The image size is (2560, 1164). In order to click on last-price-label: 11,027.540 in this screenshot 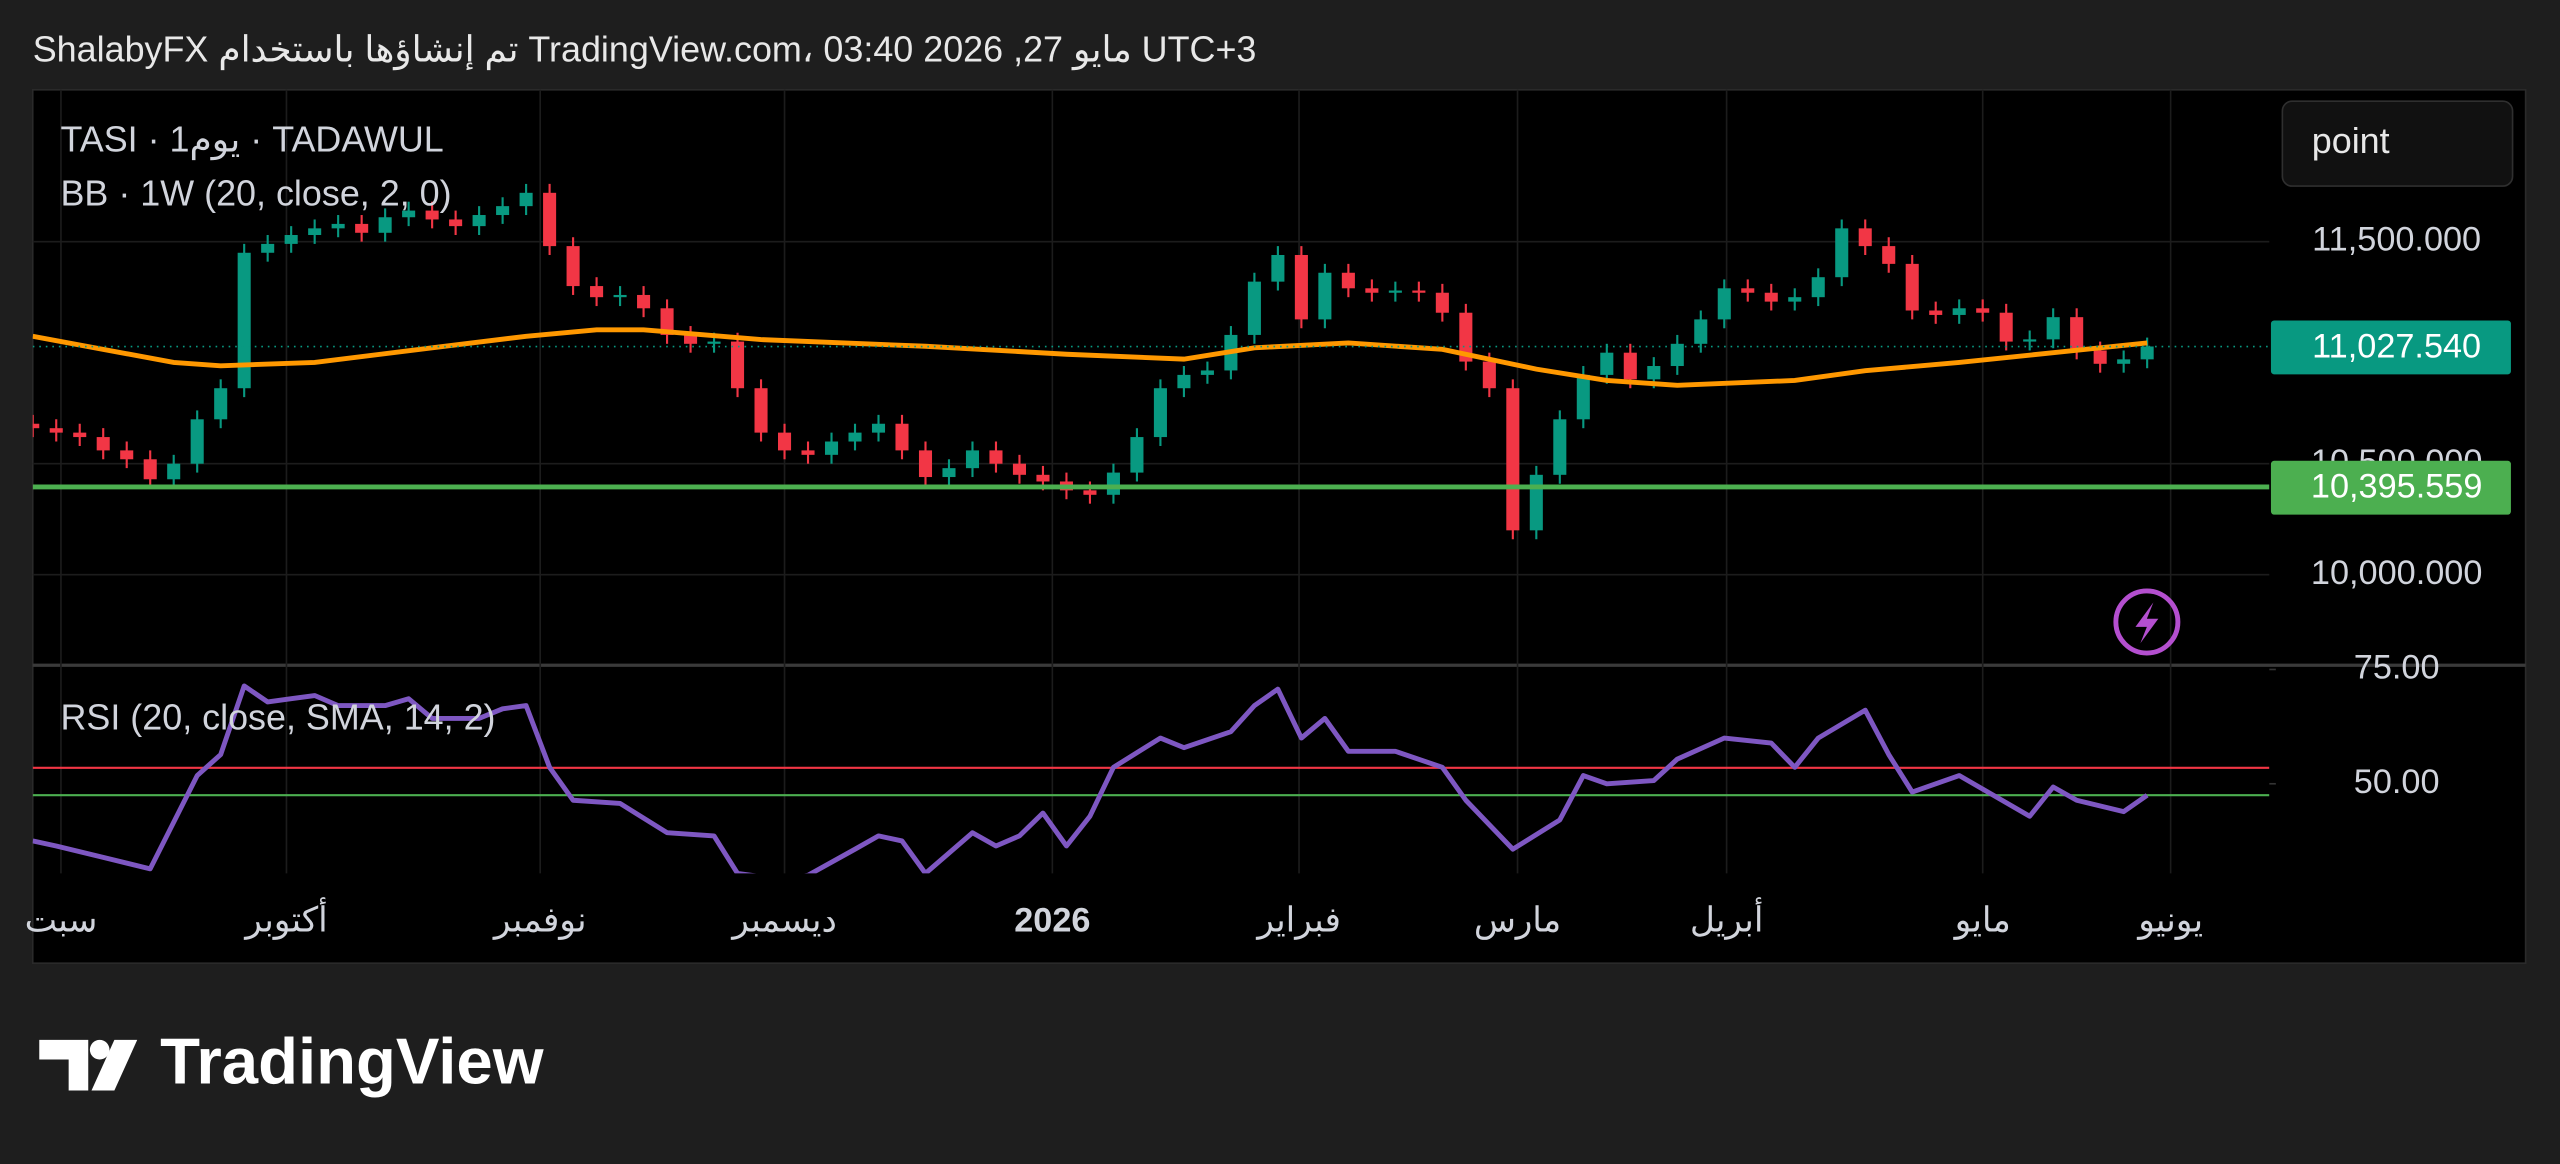, I will do `click(2396, 346)`.